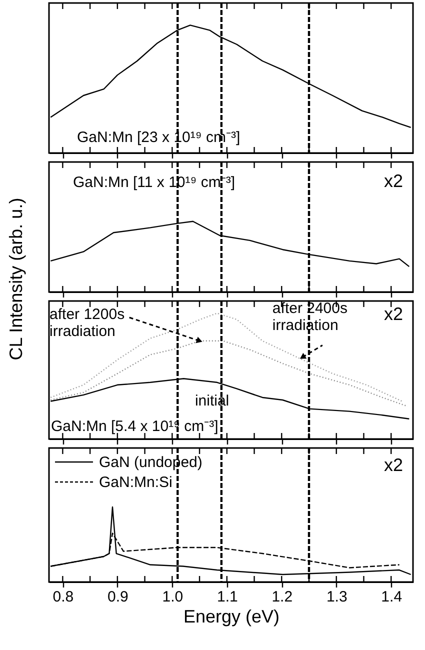 Image resolution: width=425 pixels, height=650 pixels. Describe the element at coordinates (231, 616) in the screenshot. I see `x-axis-title: Energy (eV)` at that location.